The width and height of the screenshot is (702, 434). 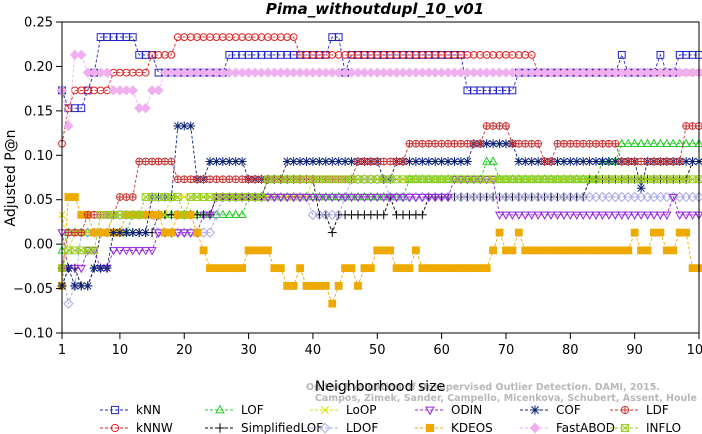 I want to click on y-tick-label: 0.10, so click(x=38, y=156).